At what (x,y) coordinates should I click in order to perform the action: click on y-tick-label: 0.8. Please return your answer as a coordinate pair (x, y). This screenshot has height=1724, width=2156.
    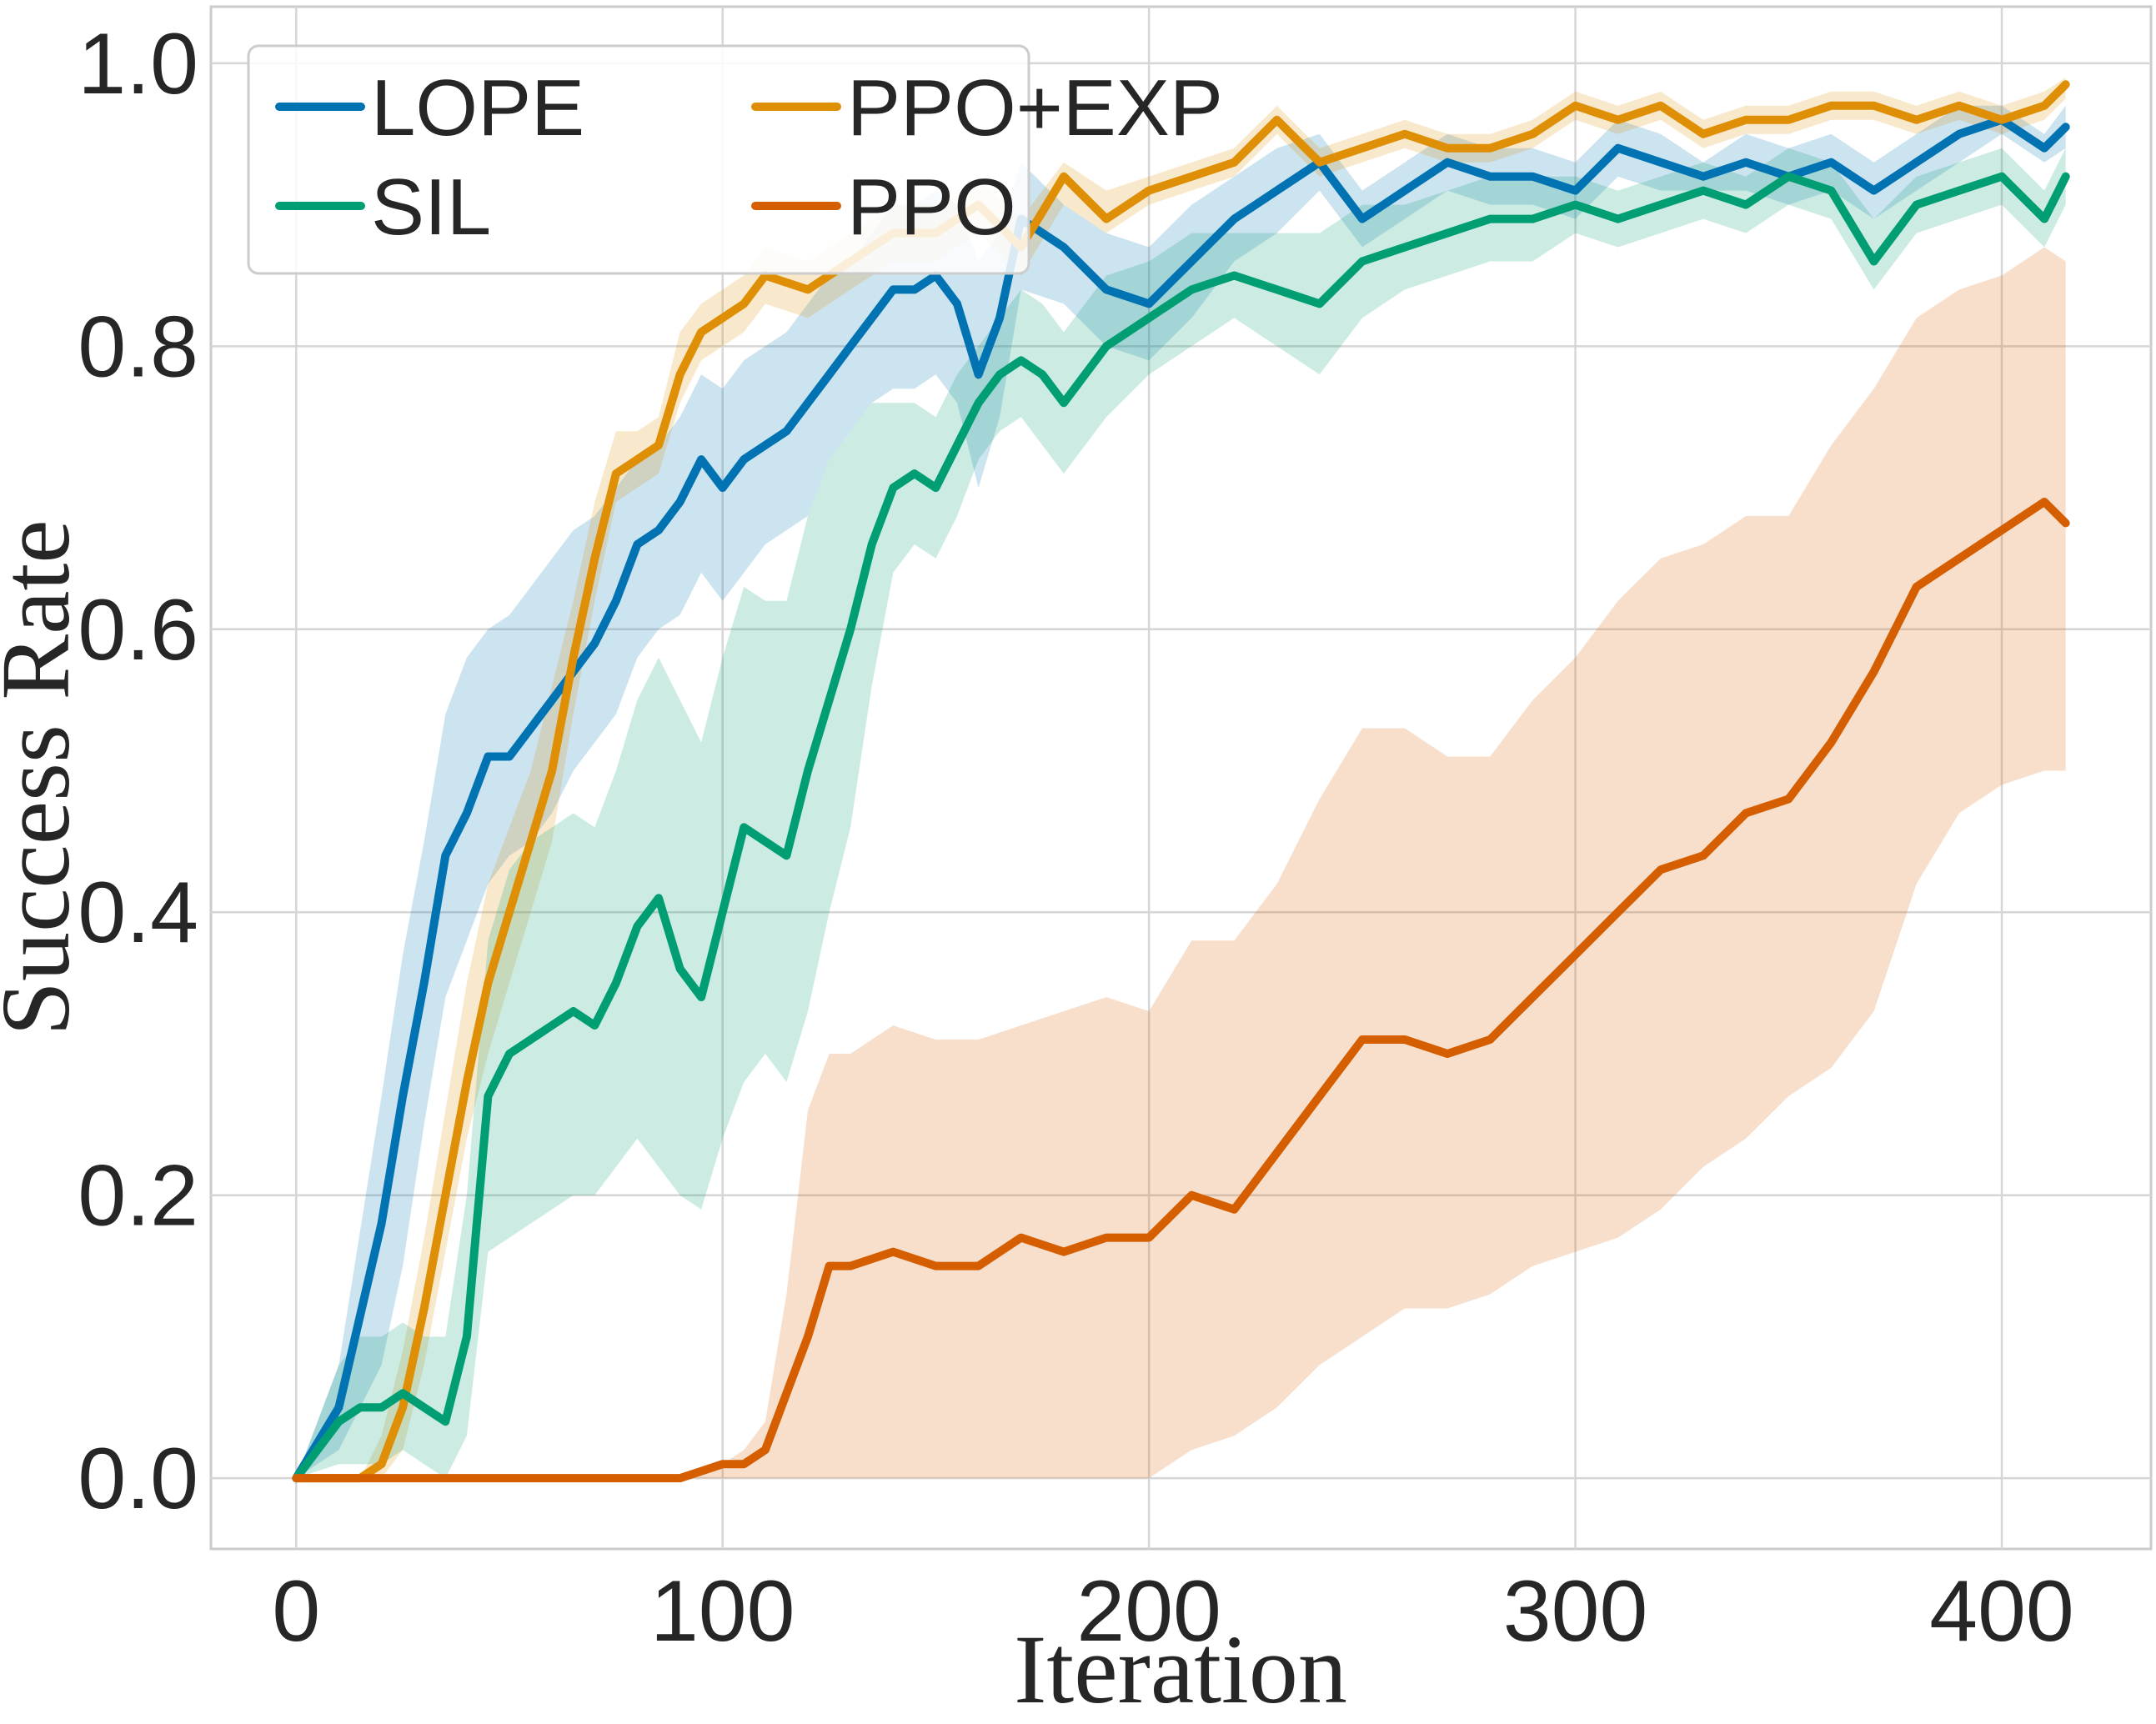
    Looking at the image, I should click on (138, 346).